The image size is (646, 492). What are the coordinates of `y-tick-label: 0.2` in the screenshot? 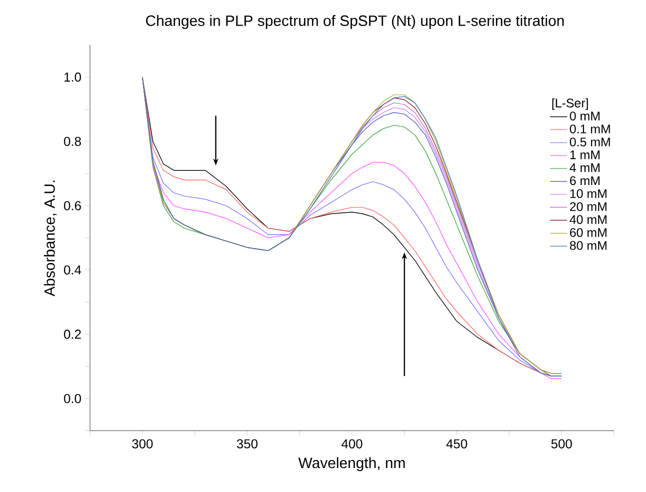 It's located at (72, 334).